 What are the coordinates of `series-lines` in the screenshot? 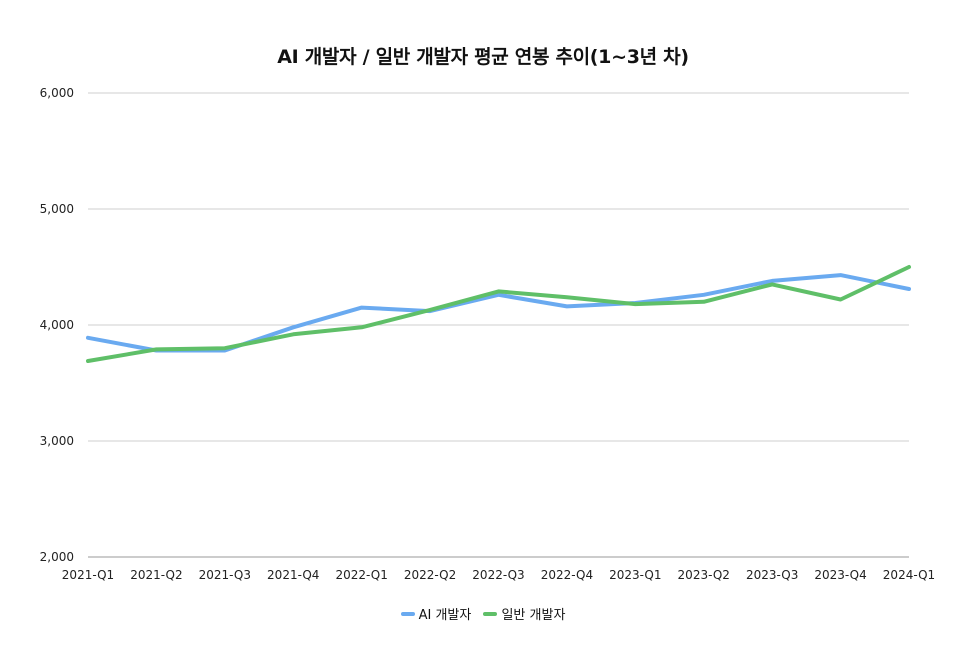 It's located at (498, 314).